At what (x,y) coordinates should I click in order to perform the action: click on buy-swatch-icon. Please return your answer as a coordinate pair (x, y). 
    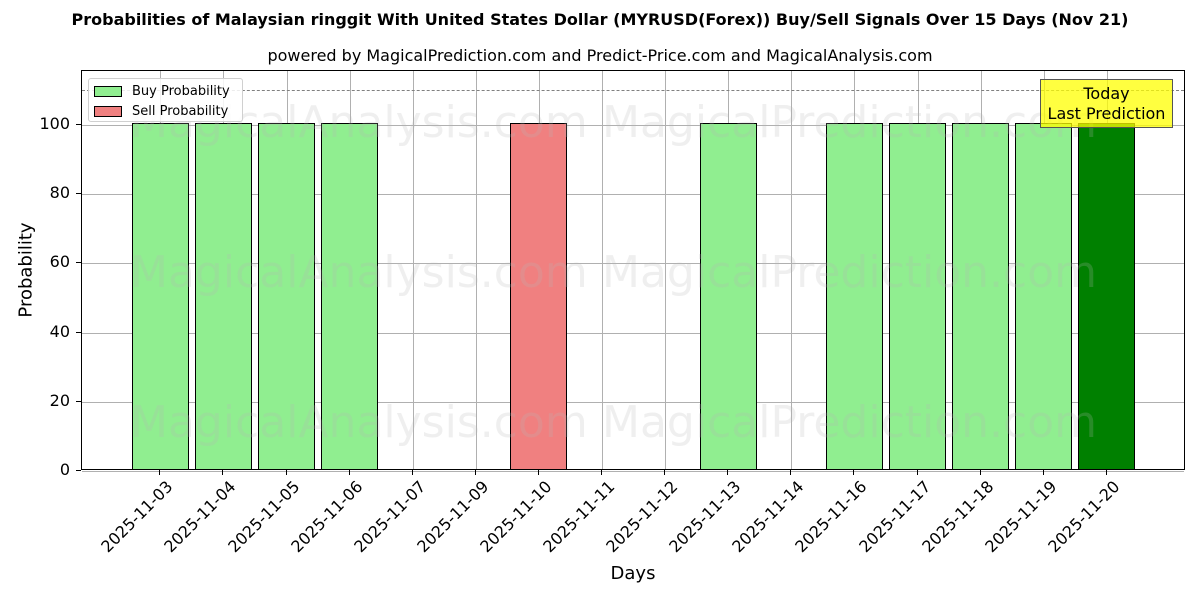
    Looking at the image, I should click on (108, 91).